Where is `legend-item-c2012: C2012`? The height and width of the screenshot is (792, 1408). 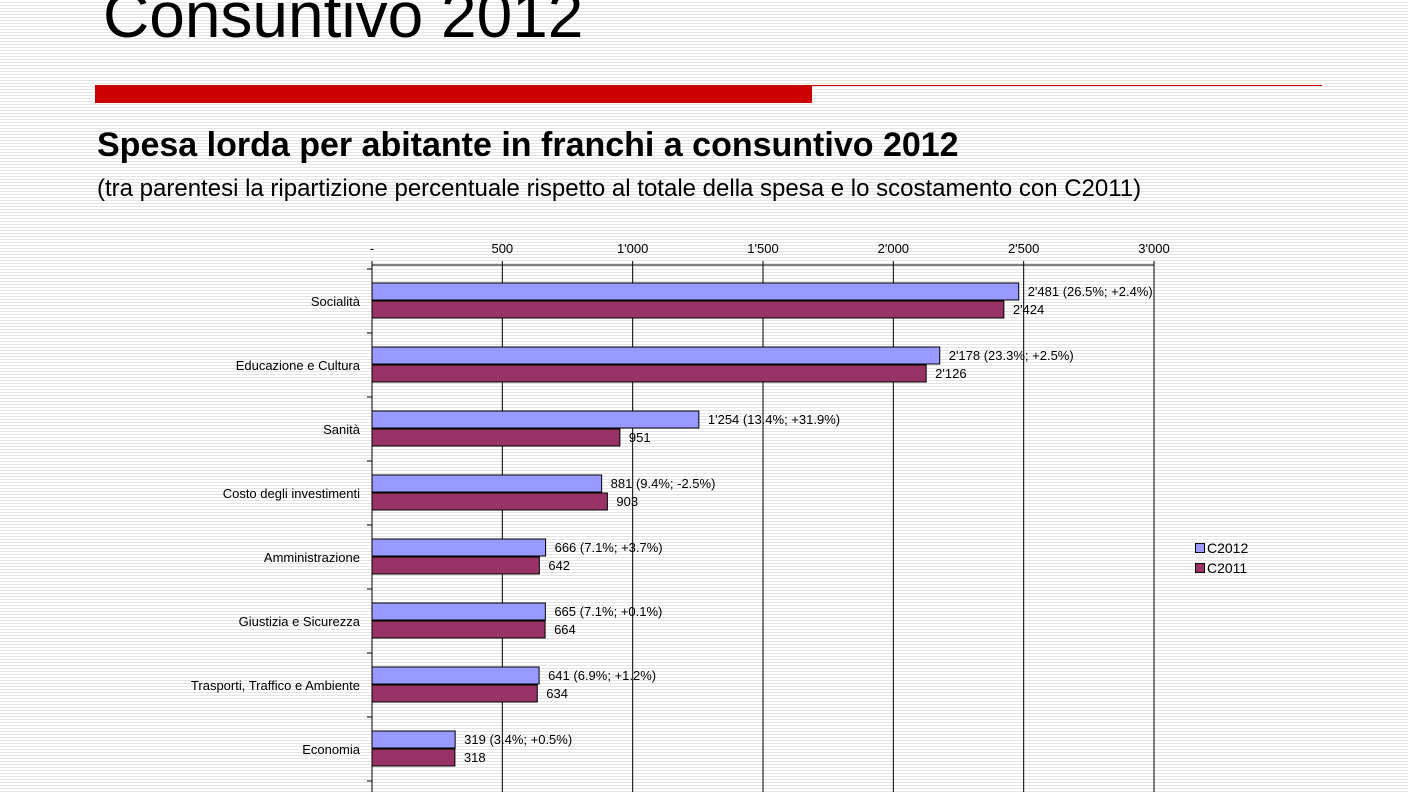
legend-item-c2012: C2012 is located at coordinates (1221, 548).